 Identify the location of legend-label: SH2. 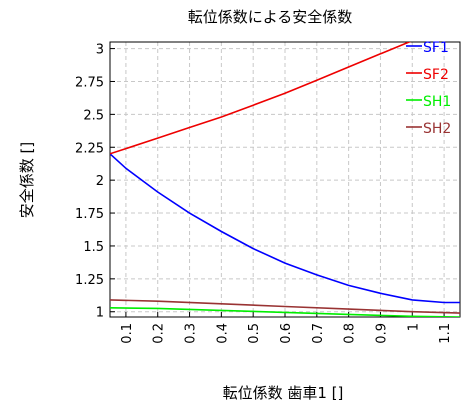
(437, 129).